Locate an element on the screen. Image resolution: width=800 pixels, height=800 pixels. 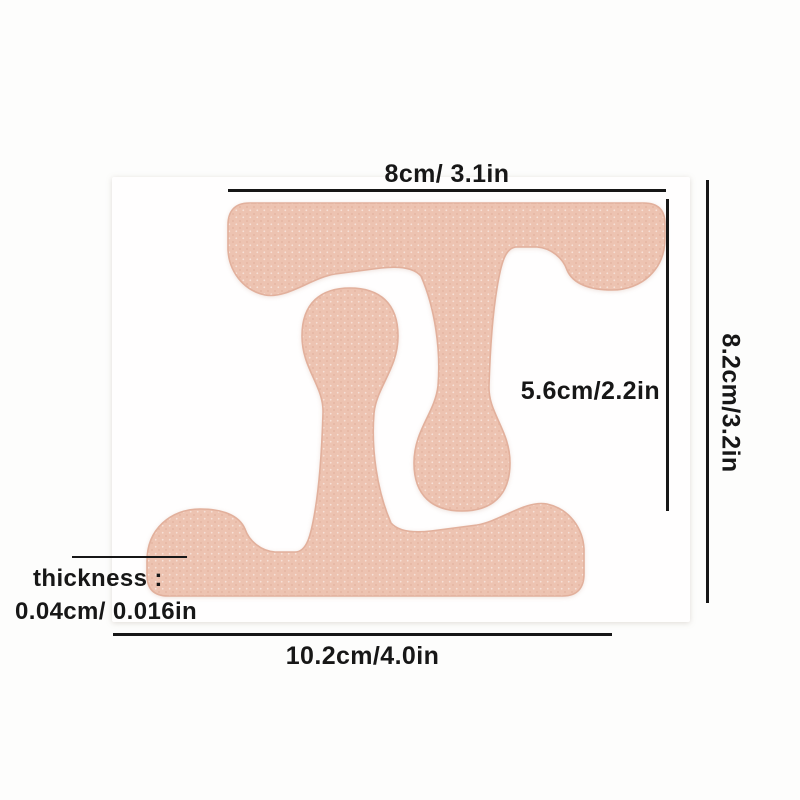
thickness-label: thickness : is located at coordinates (98, 578).